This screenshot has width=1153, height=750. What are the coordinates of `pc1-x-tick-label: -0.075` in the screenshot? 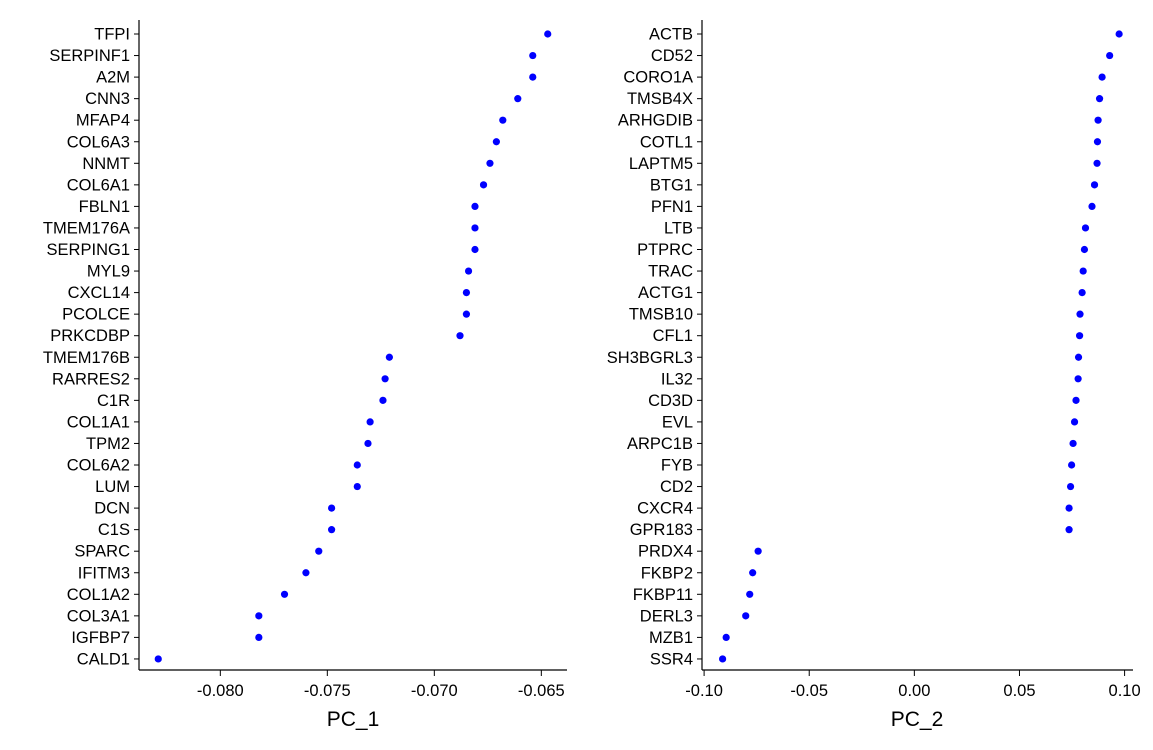 It's located at (327, 691).